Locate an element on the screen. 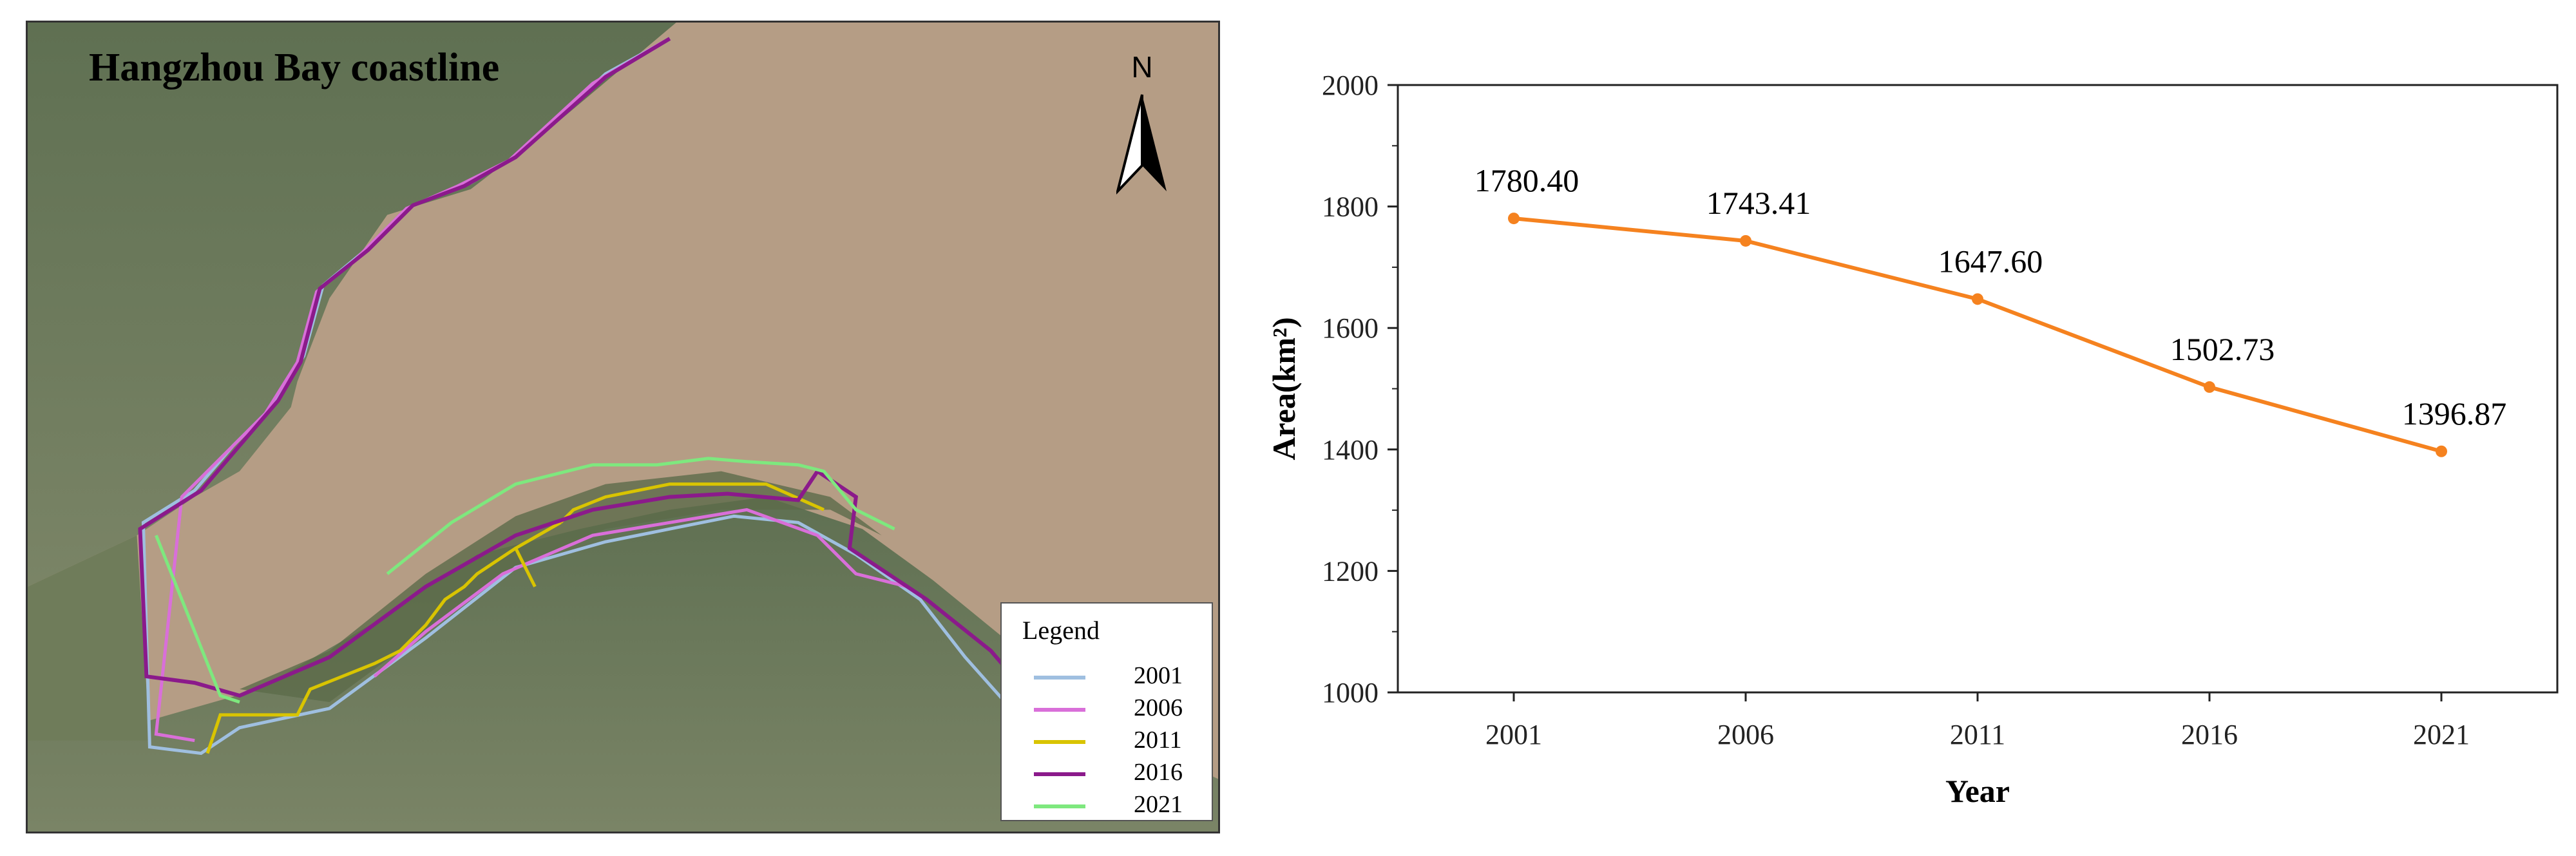 This screenshot has height=856, width=2576. coastline-2021 is located at coordinates (525, 580).